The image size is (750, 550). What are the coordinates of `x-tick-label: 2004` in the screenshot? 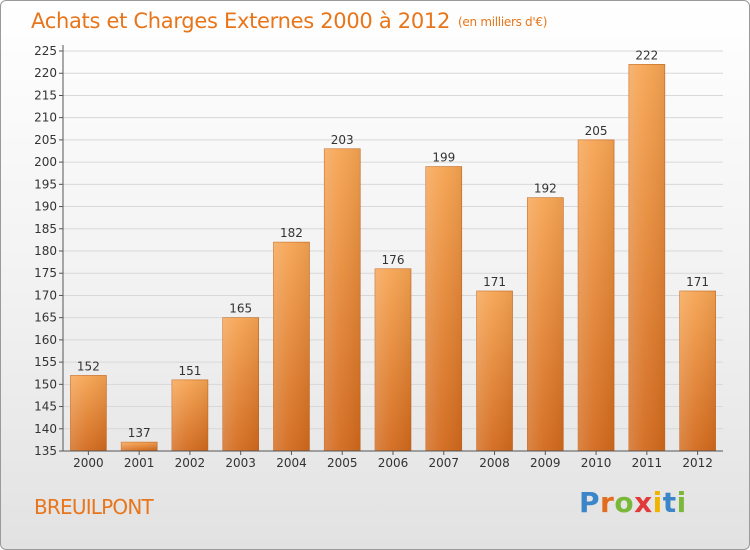 It's located at (291, 463).